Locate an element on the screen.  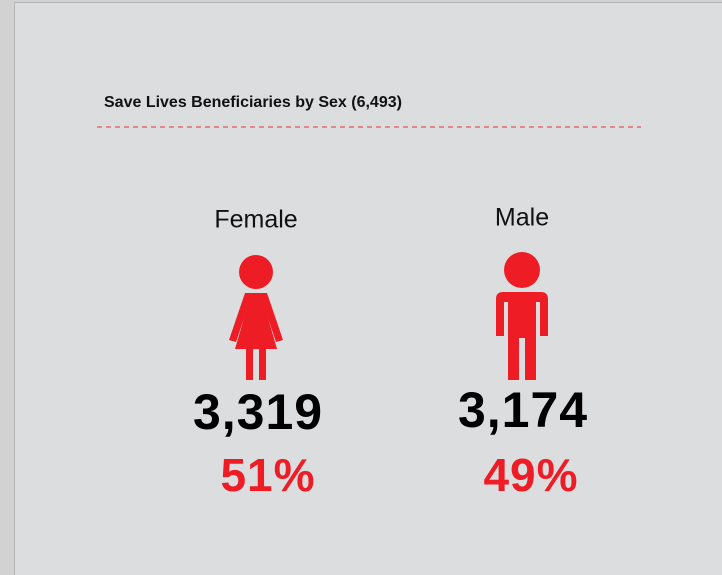
group-count: 3,174 is located at coordinates (523, 410).